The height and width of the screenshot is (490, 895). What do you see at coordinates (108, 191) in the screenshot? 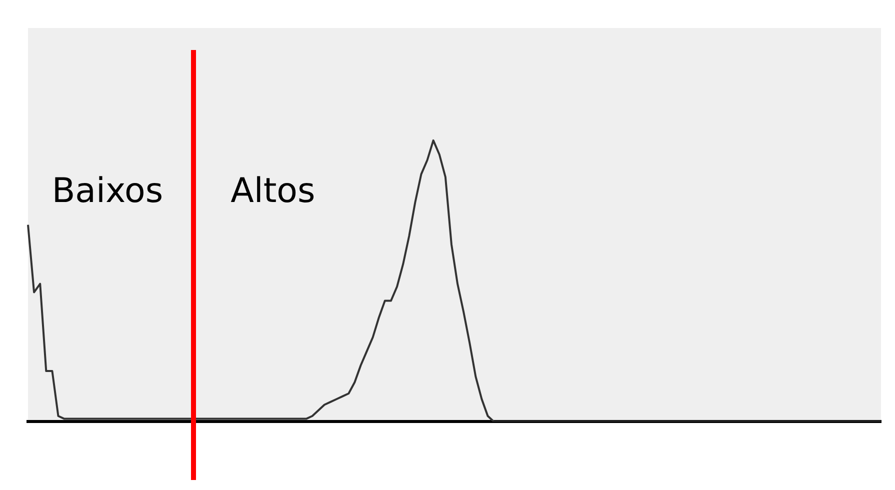
I see `annotation: Baixos` at bounding box center [108, 191].